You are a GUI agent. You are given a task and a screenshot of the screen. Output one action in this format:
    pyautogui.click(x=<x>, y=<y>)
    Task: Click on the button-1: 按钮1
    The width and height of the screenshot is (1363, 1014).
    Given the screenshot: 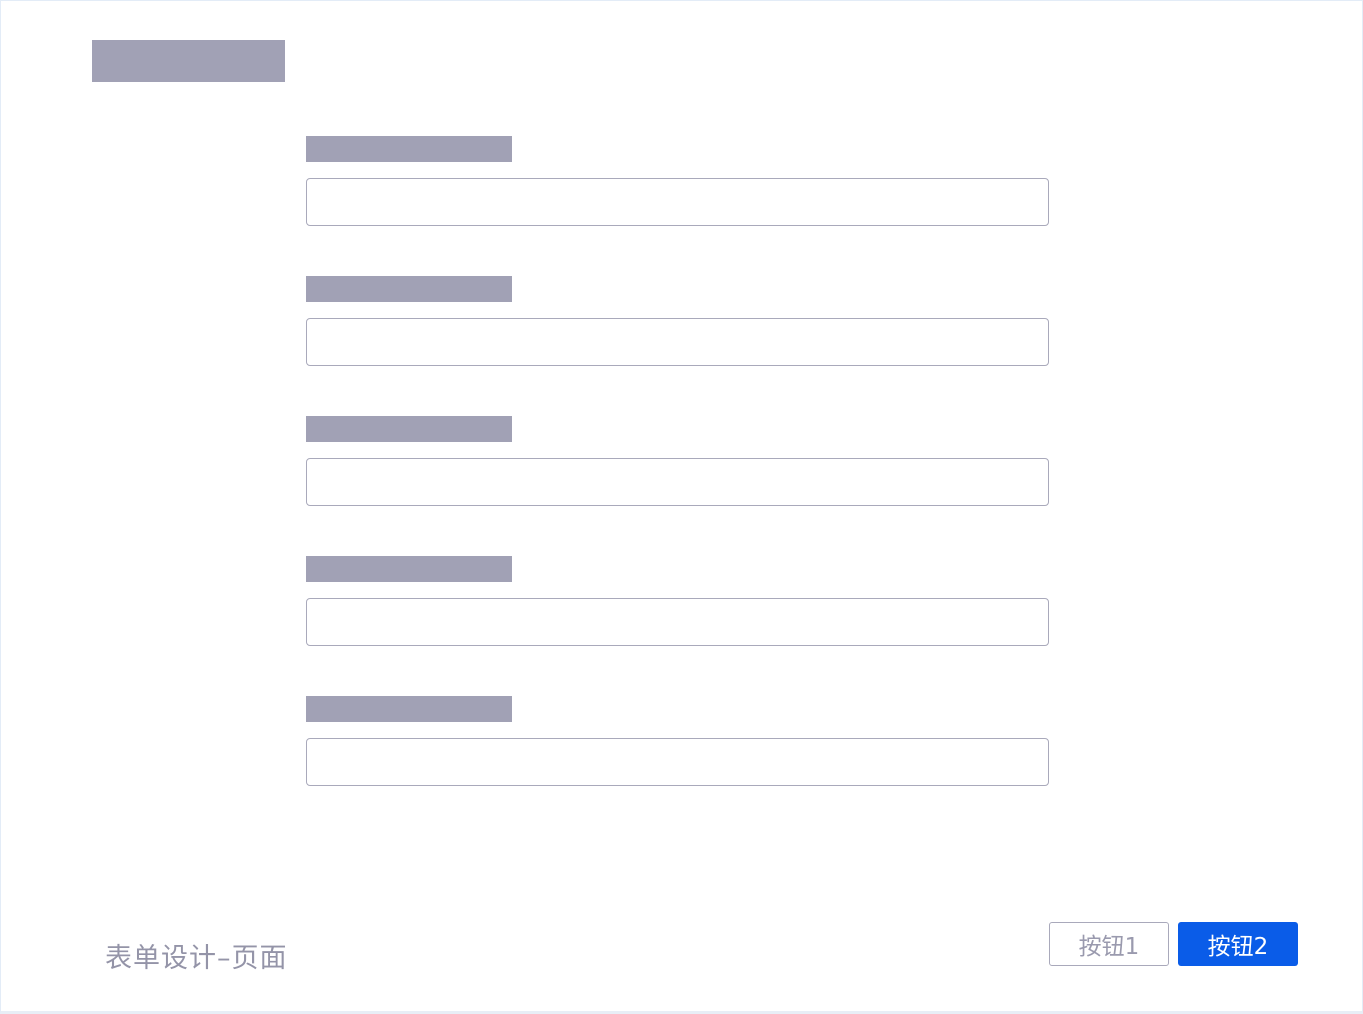 What is the action you would take?
    pyautogui.click(x=1109, y=944)
    